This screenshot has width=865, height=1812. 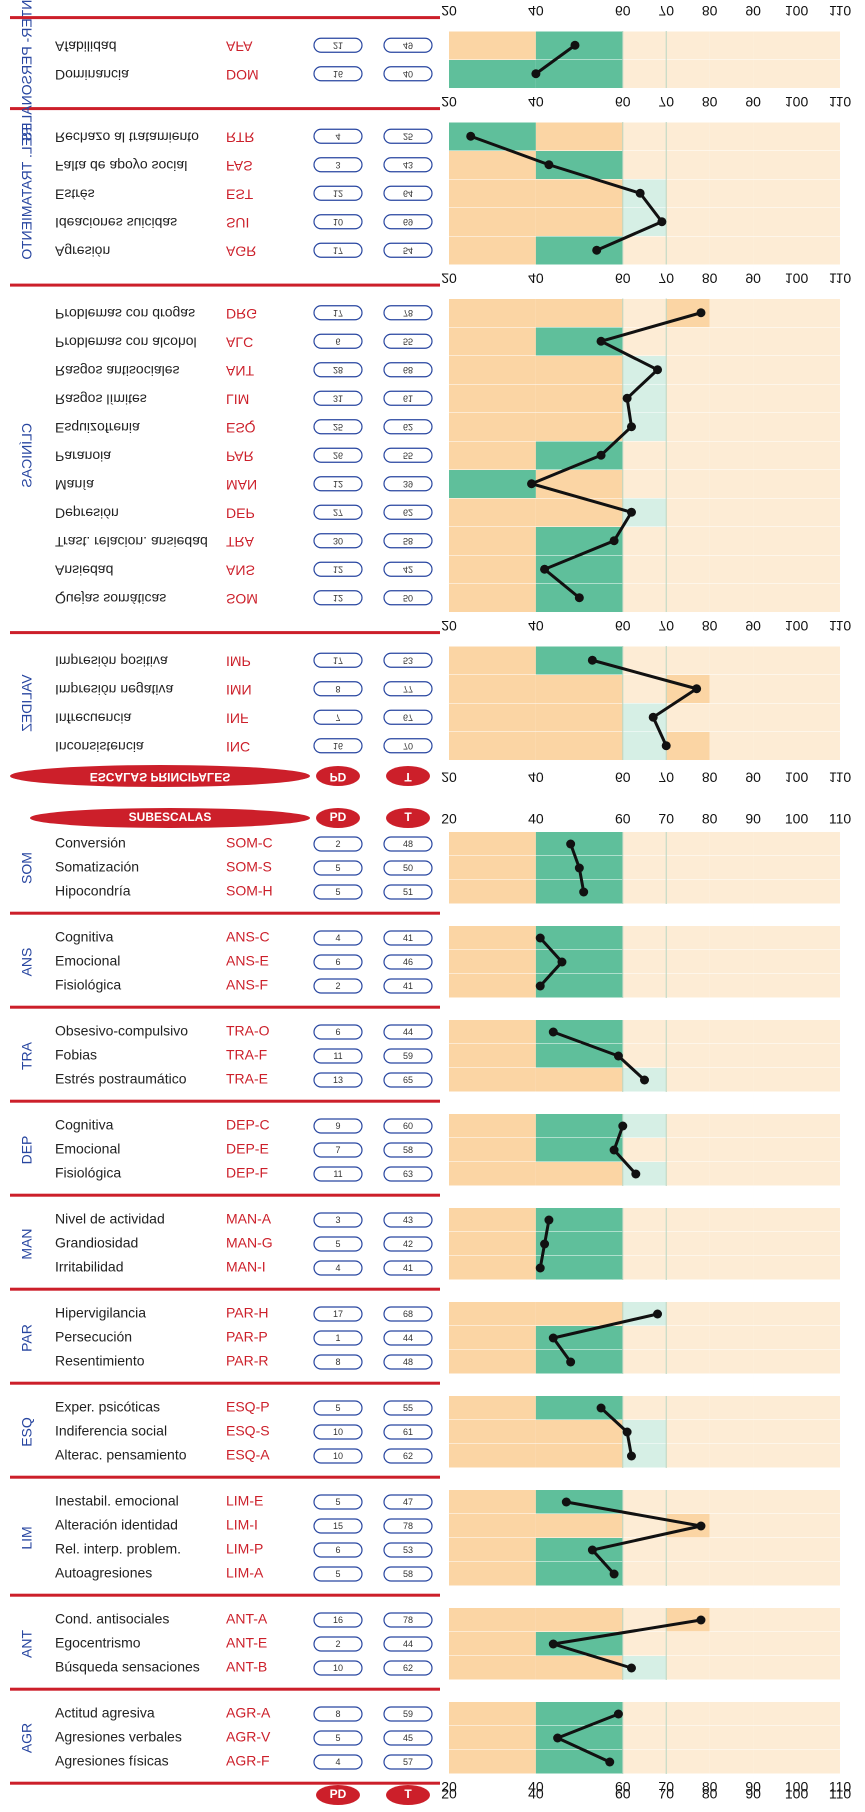 What do you see at coordinates (116, 1525) in the screenshot?
I see `scale-name: Alteración identidad` at bounding box center [116, 1525].